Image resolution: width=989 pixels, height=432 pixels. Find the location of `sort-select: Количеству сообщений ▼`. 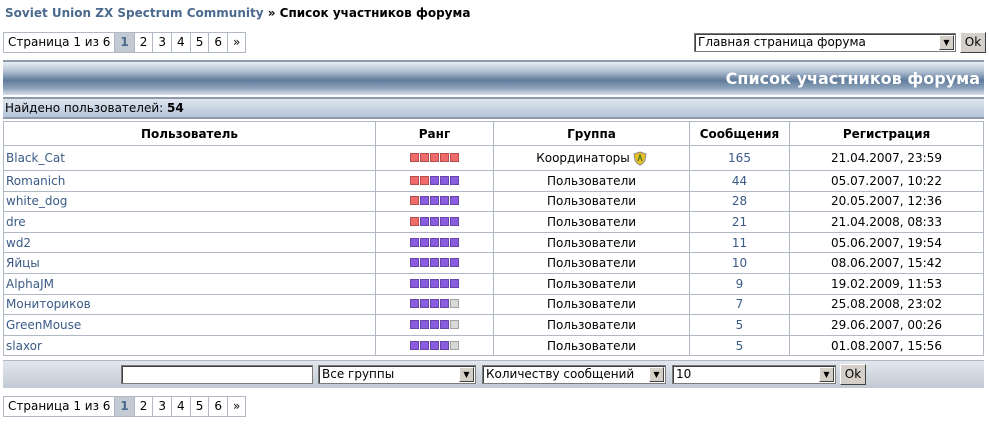

sort-select: Количеству сообщений ▼ is located at coordinates (574, 374).